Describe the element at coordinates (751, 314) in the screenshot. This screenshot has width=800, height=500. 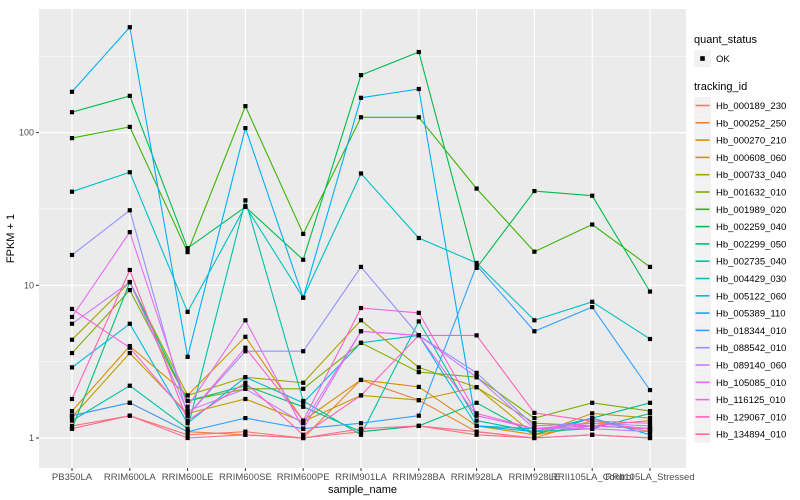
I see `legend-item-label: Hb_005389_110` at that location.